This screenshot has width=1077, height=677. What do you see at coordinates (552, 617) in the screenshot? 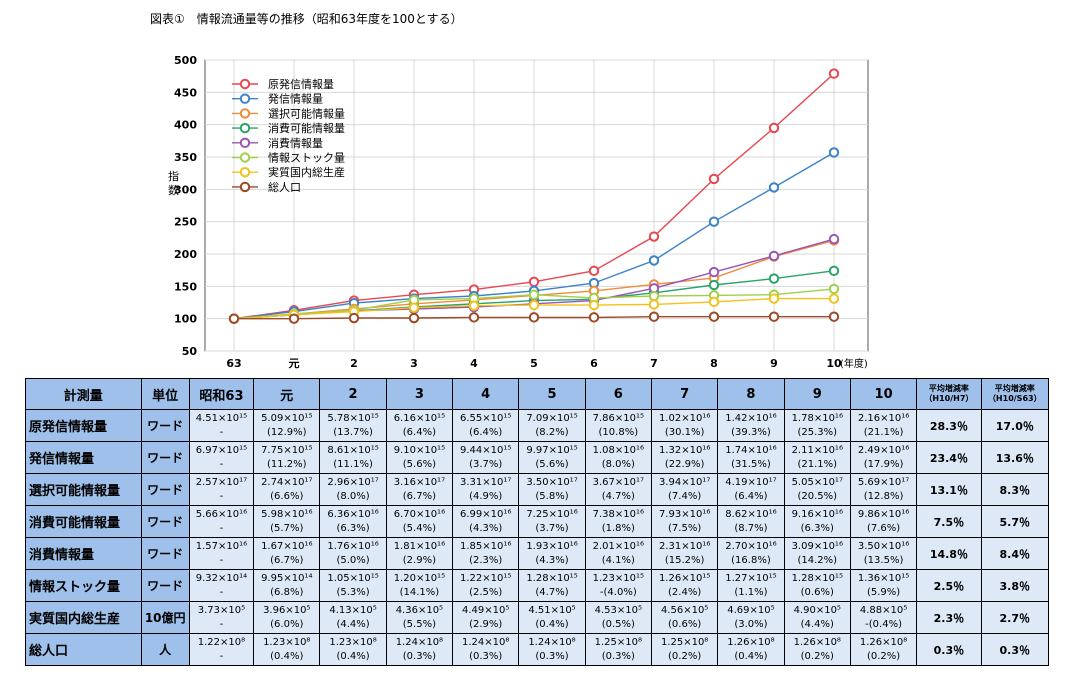
I see `table-cell: 4.51×10⁵ (0.4%)` at bounding box center [552, 617].